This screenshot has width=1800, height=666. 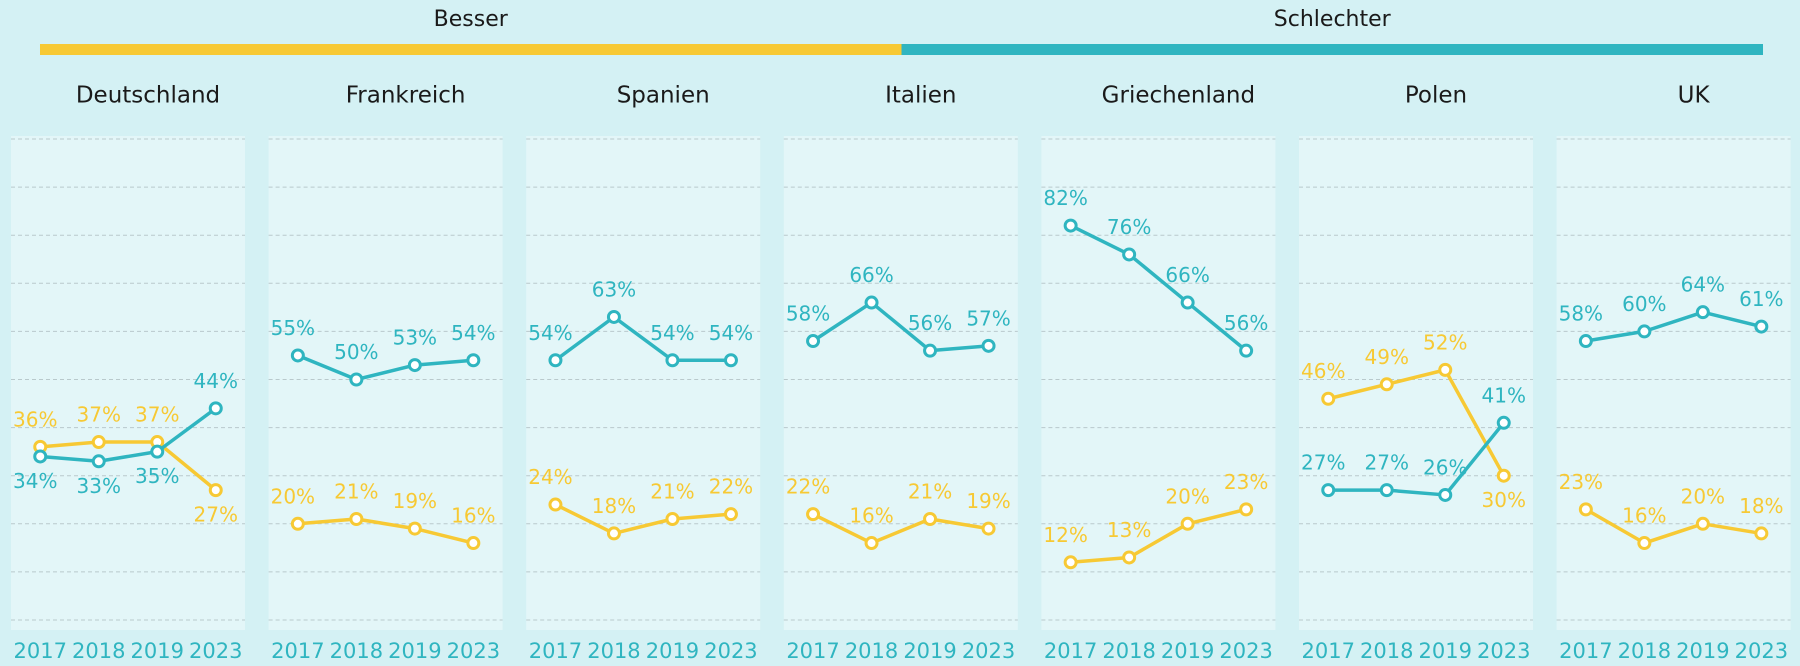 What do you see at coordinates (99, 486) in the screenshot?
I see `value-label: 33%` at bounding box center [99, 486].